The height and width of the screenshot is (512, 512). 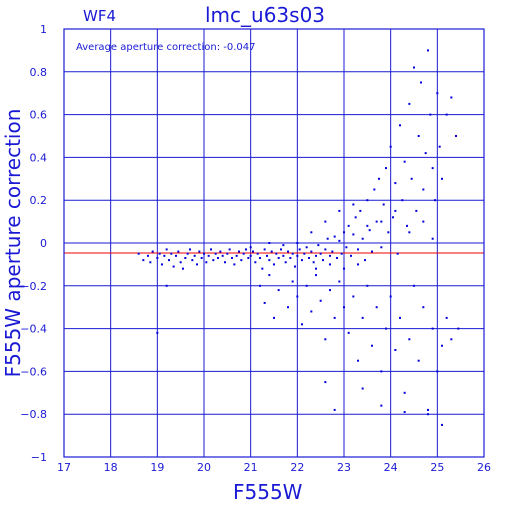 I want to click on chart-title: lmc_u63s03, so click(x=265, y=15).